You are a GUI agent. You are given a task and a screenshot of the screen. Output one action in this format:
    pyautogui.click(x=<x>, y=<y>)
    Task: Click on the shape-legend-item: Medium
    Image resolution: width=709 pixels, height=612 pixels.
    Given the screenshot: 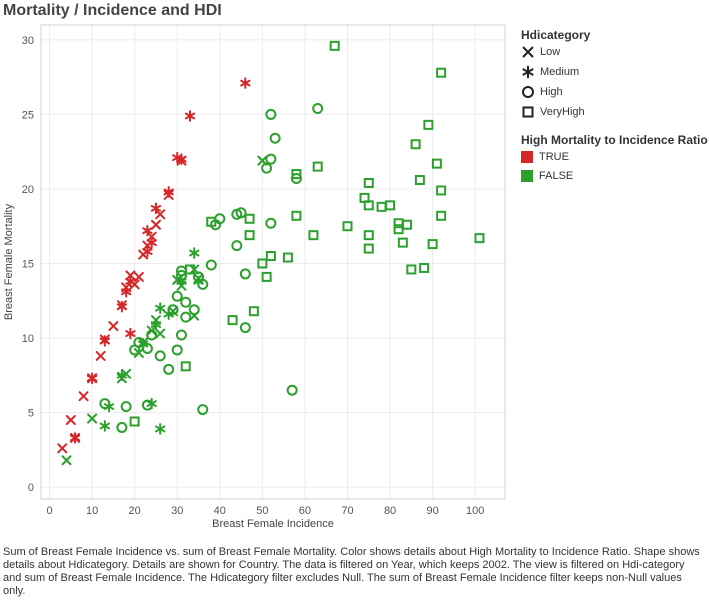 What is the action you would take?
    pyautogui.click(x=550, y=72)
    